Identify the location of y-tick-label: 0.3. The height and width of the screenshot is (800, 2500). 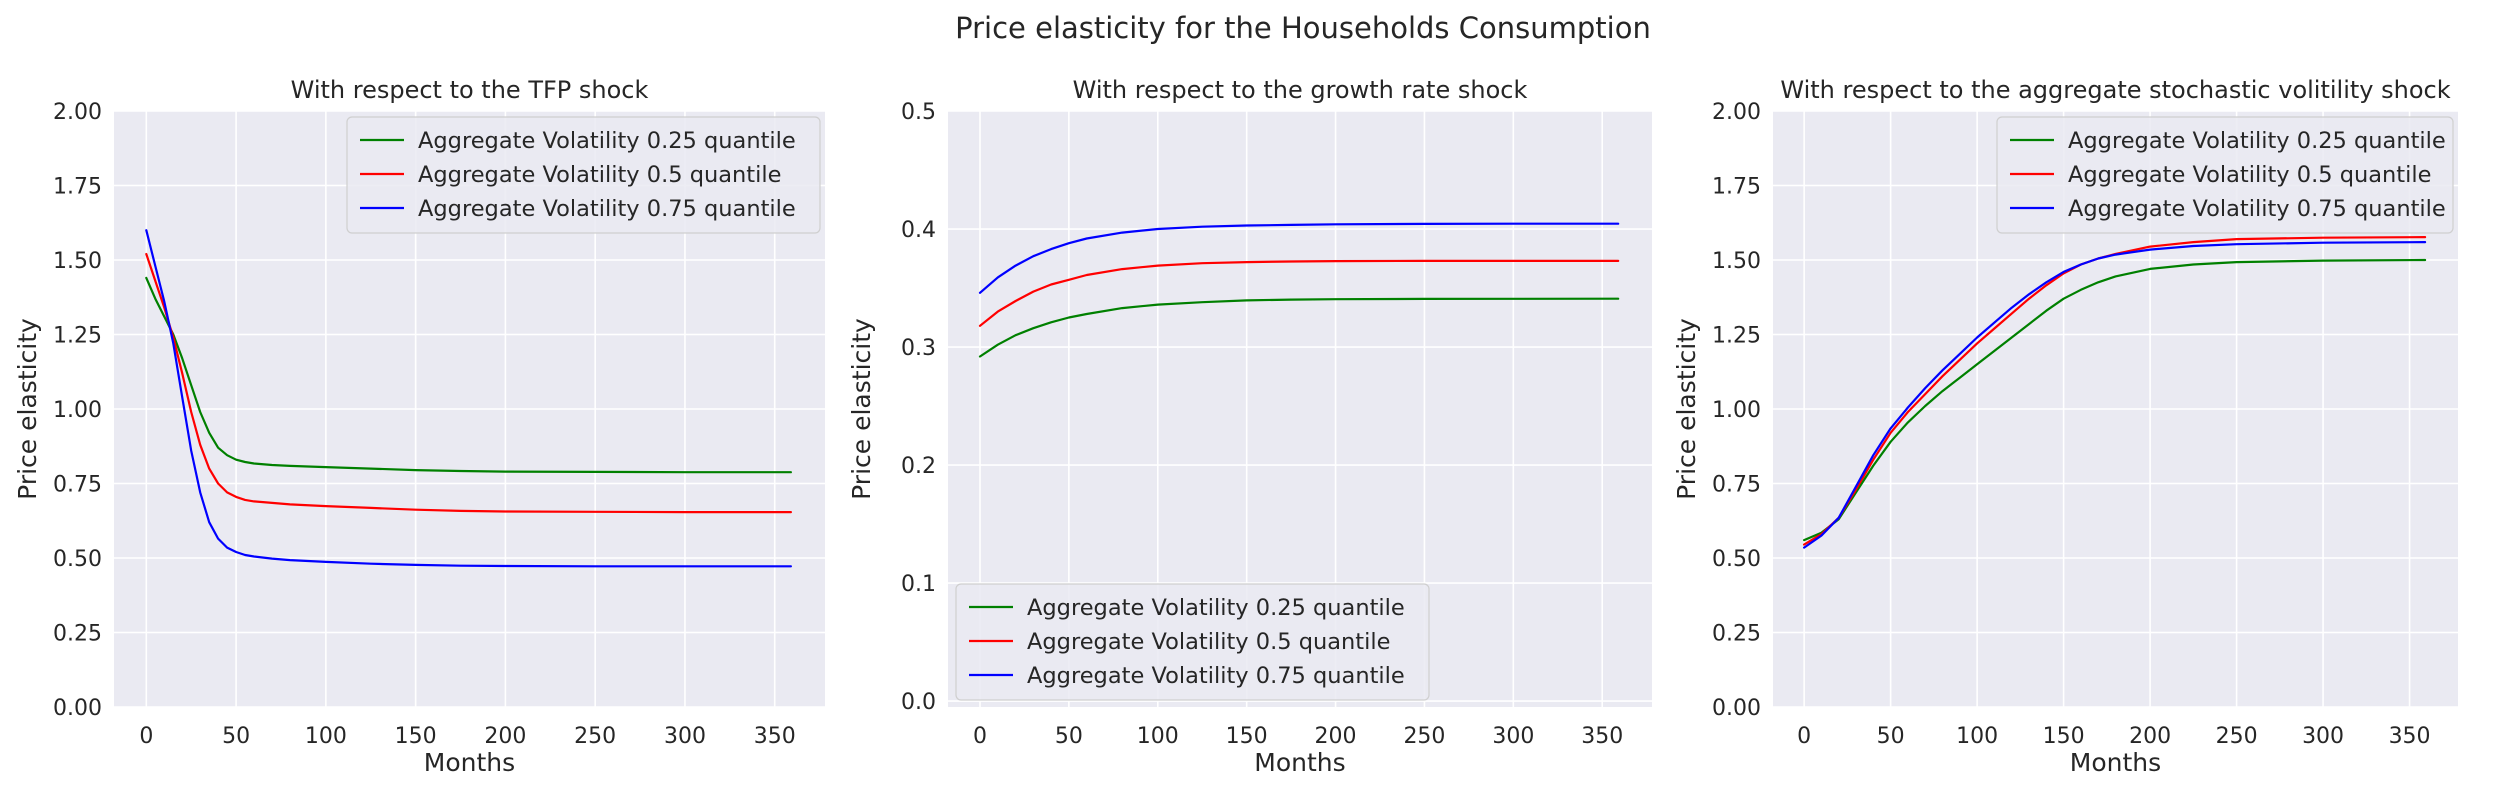
(918, 348).